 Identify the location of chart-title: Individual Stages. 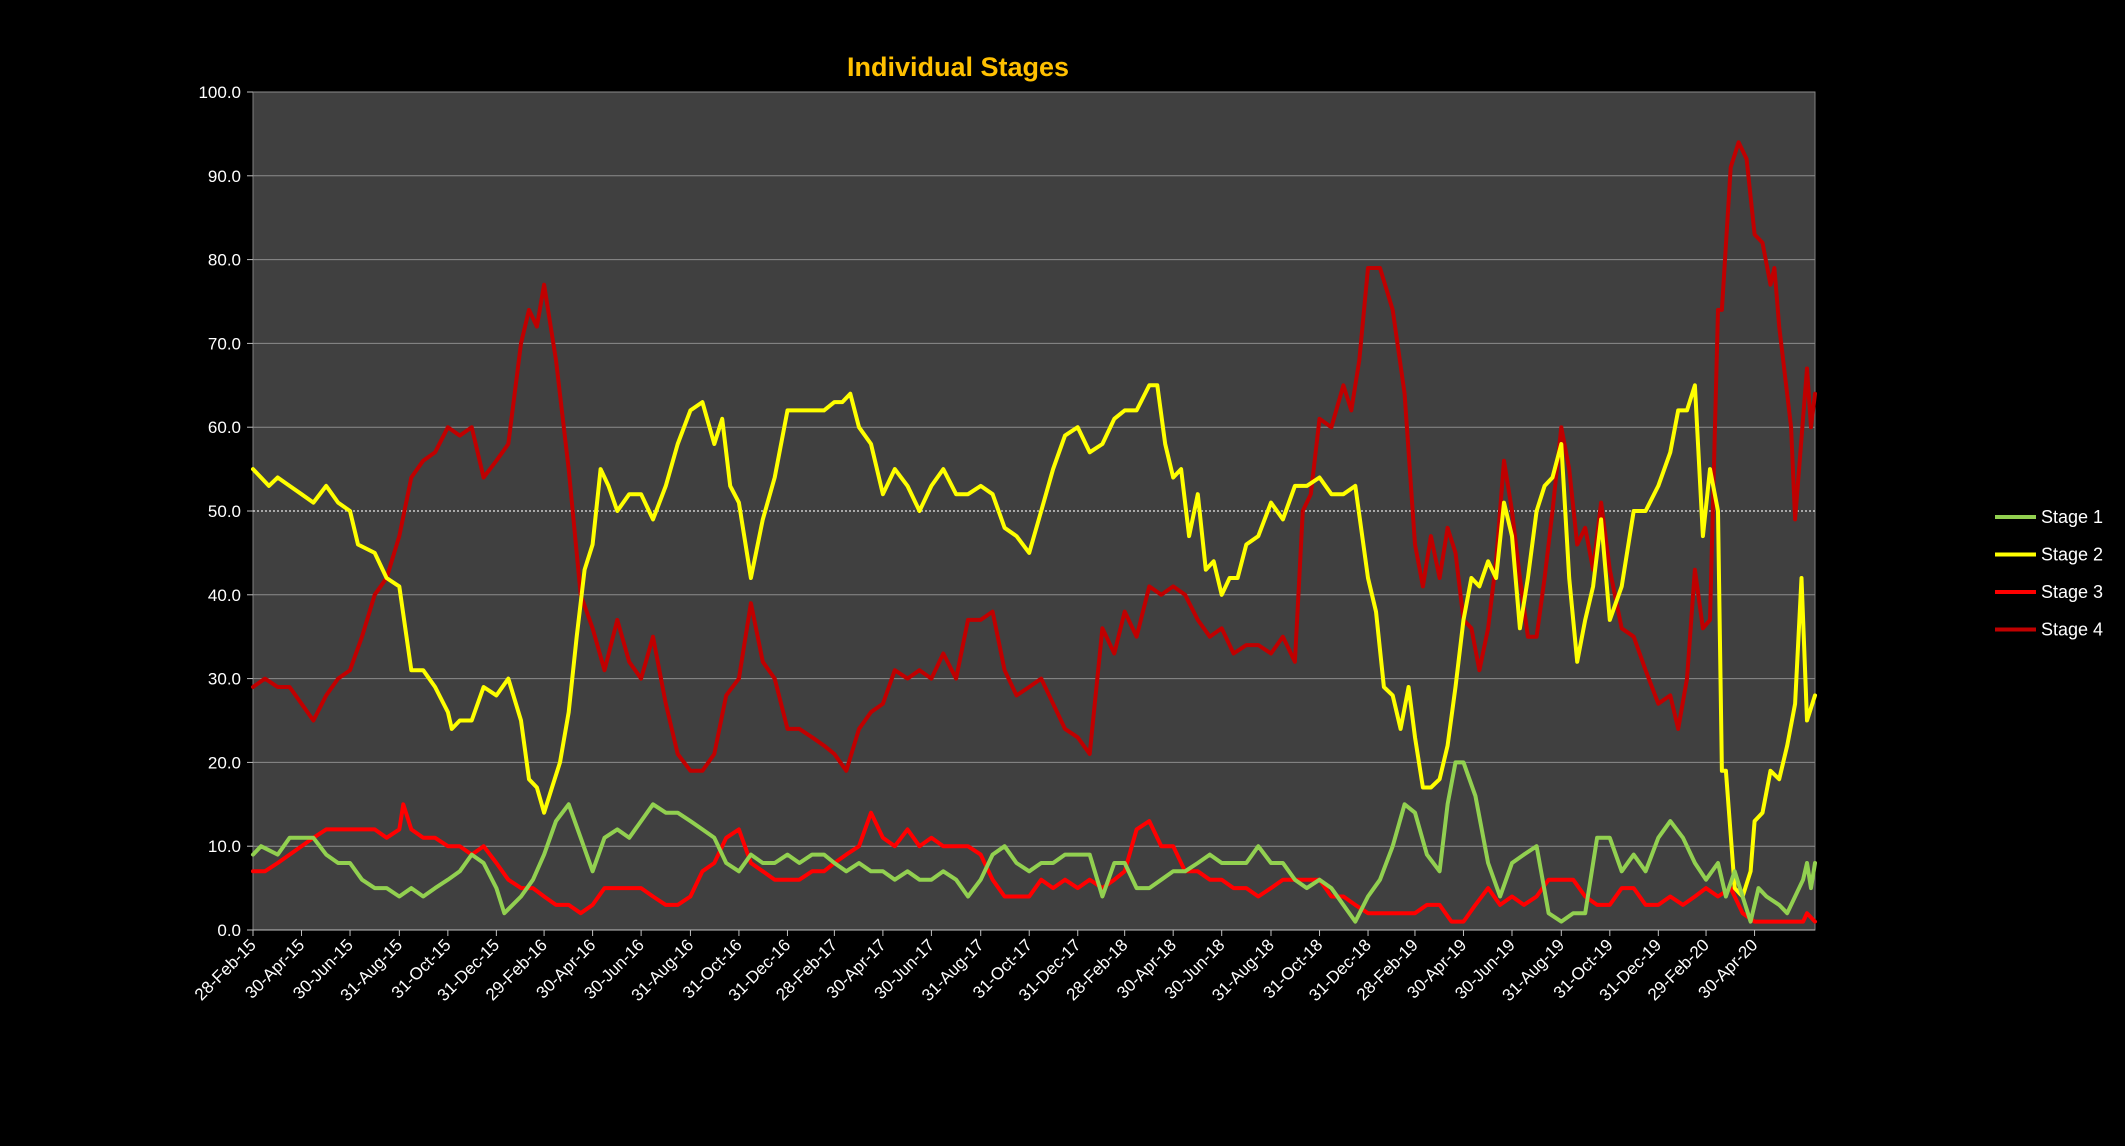
(958, 67).